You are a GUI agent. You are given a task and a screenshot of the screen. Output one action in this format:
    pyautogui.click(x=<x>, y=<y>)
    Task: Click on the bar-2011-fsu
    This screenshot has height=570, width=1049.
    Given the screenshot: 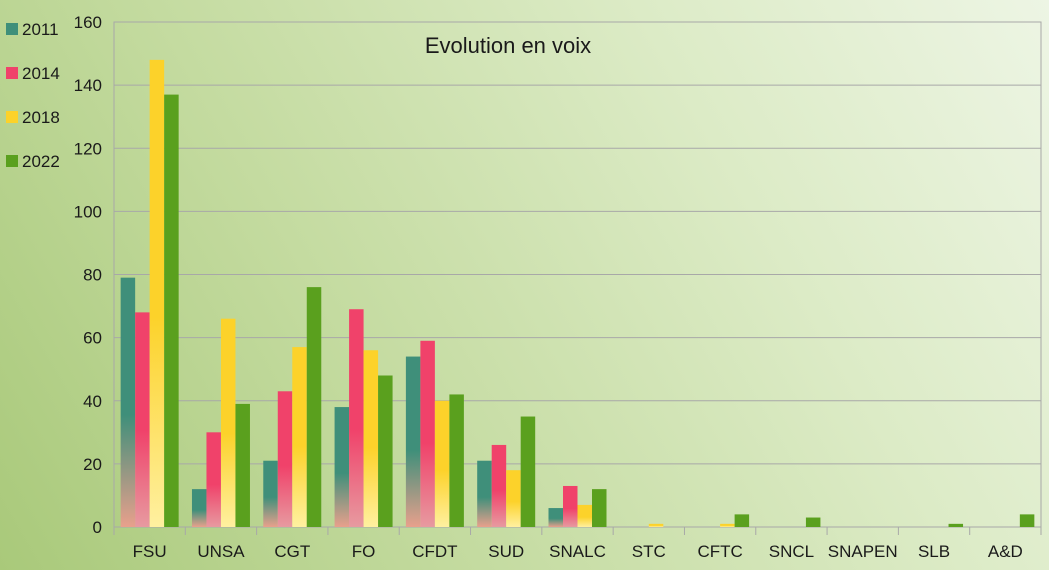 What is the action you would take?
    pyautogui.click(x=128, y=402)
    